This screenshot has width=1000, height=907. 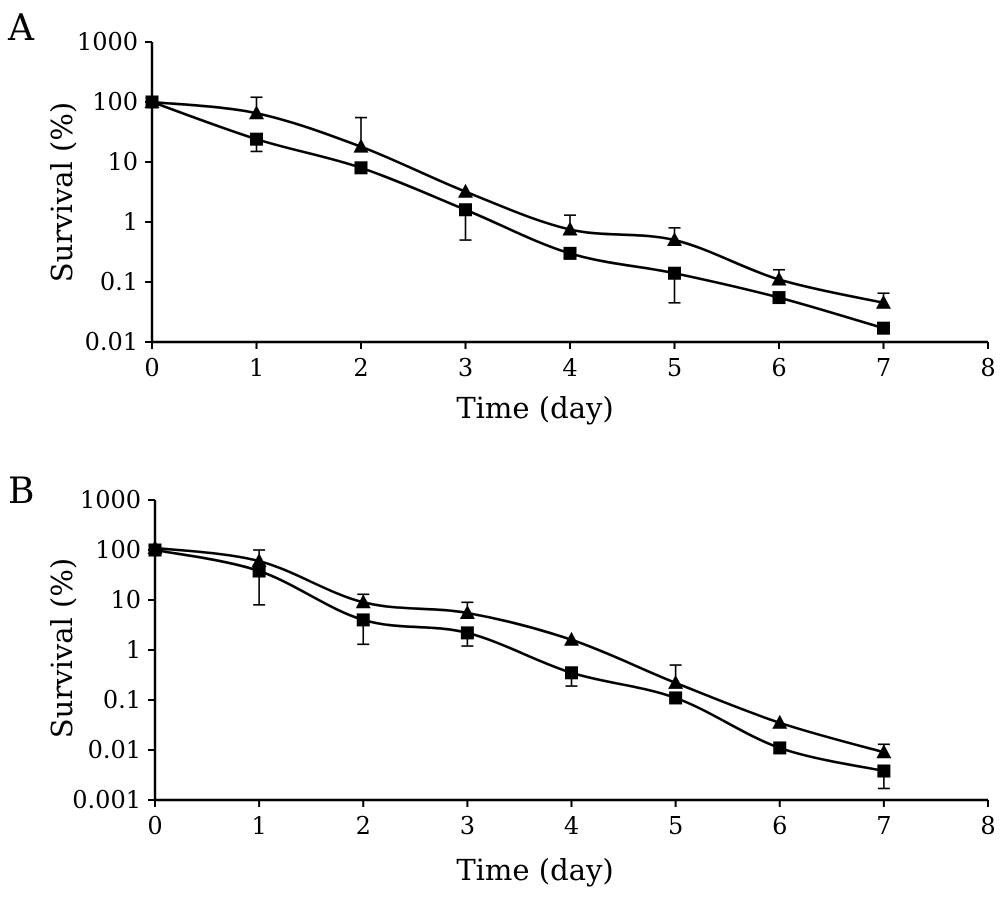 What do you see at coordinates (106, 800) in the screenshot?
I see `y-tick-label: 0.001` at bounding box center [106, 800].